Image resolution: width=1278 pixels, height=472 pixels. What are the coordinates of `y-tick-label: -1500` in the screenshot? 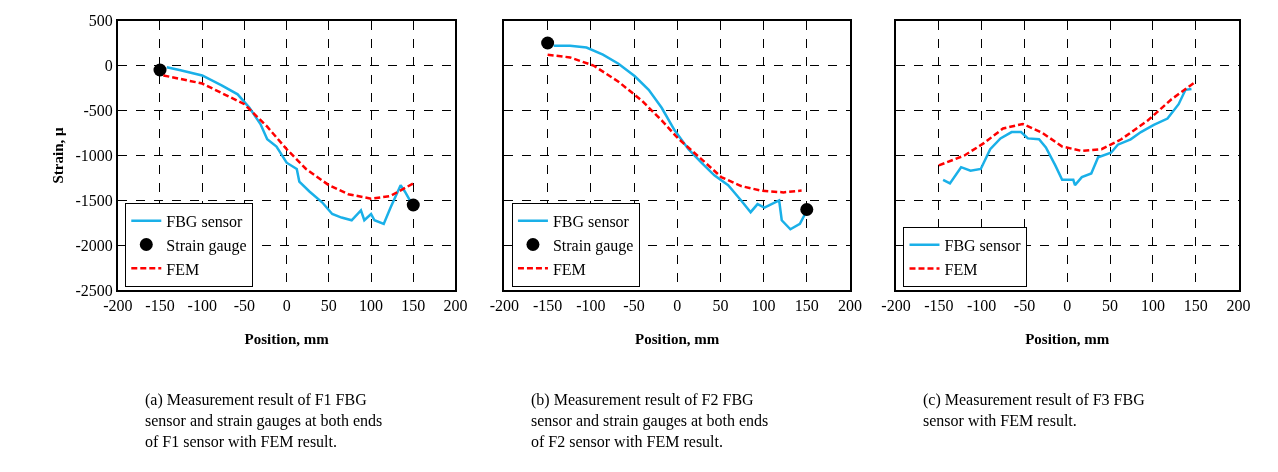 It's located at (94, 201).